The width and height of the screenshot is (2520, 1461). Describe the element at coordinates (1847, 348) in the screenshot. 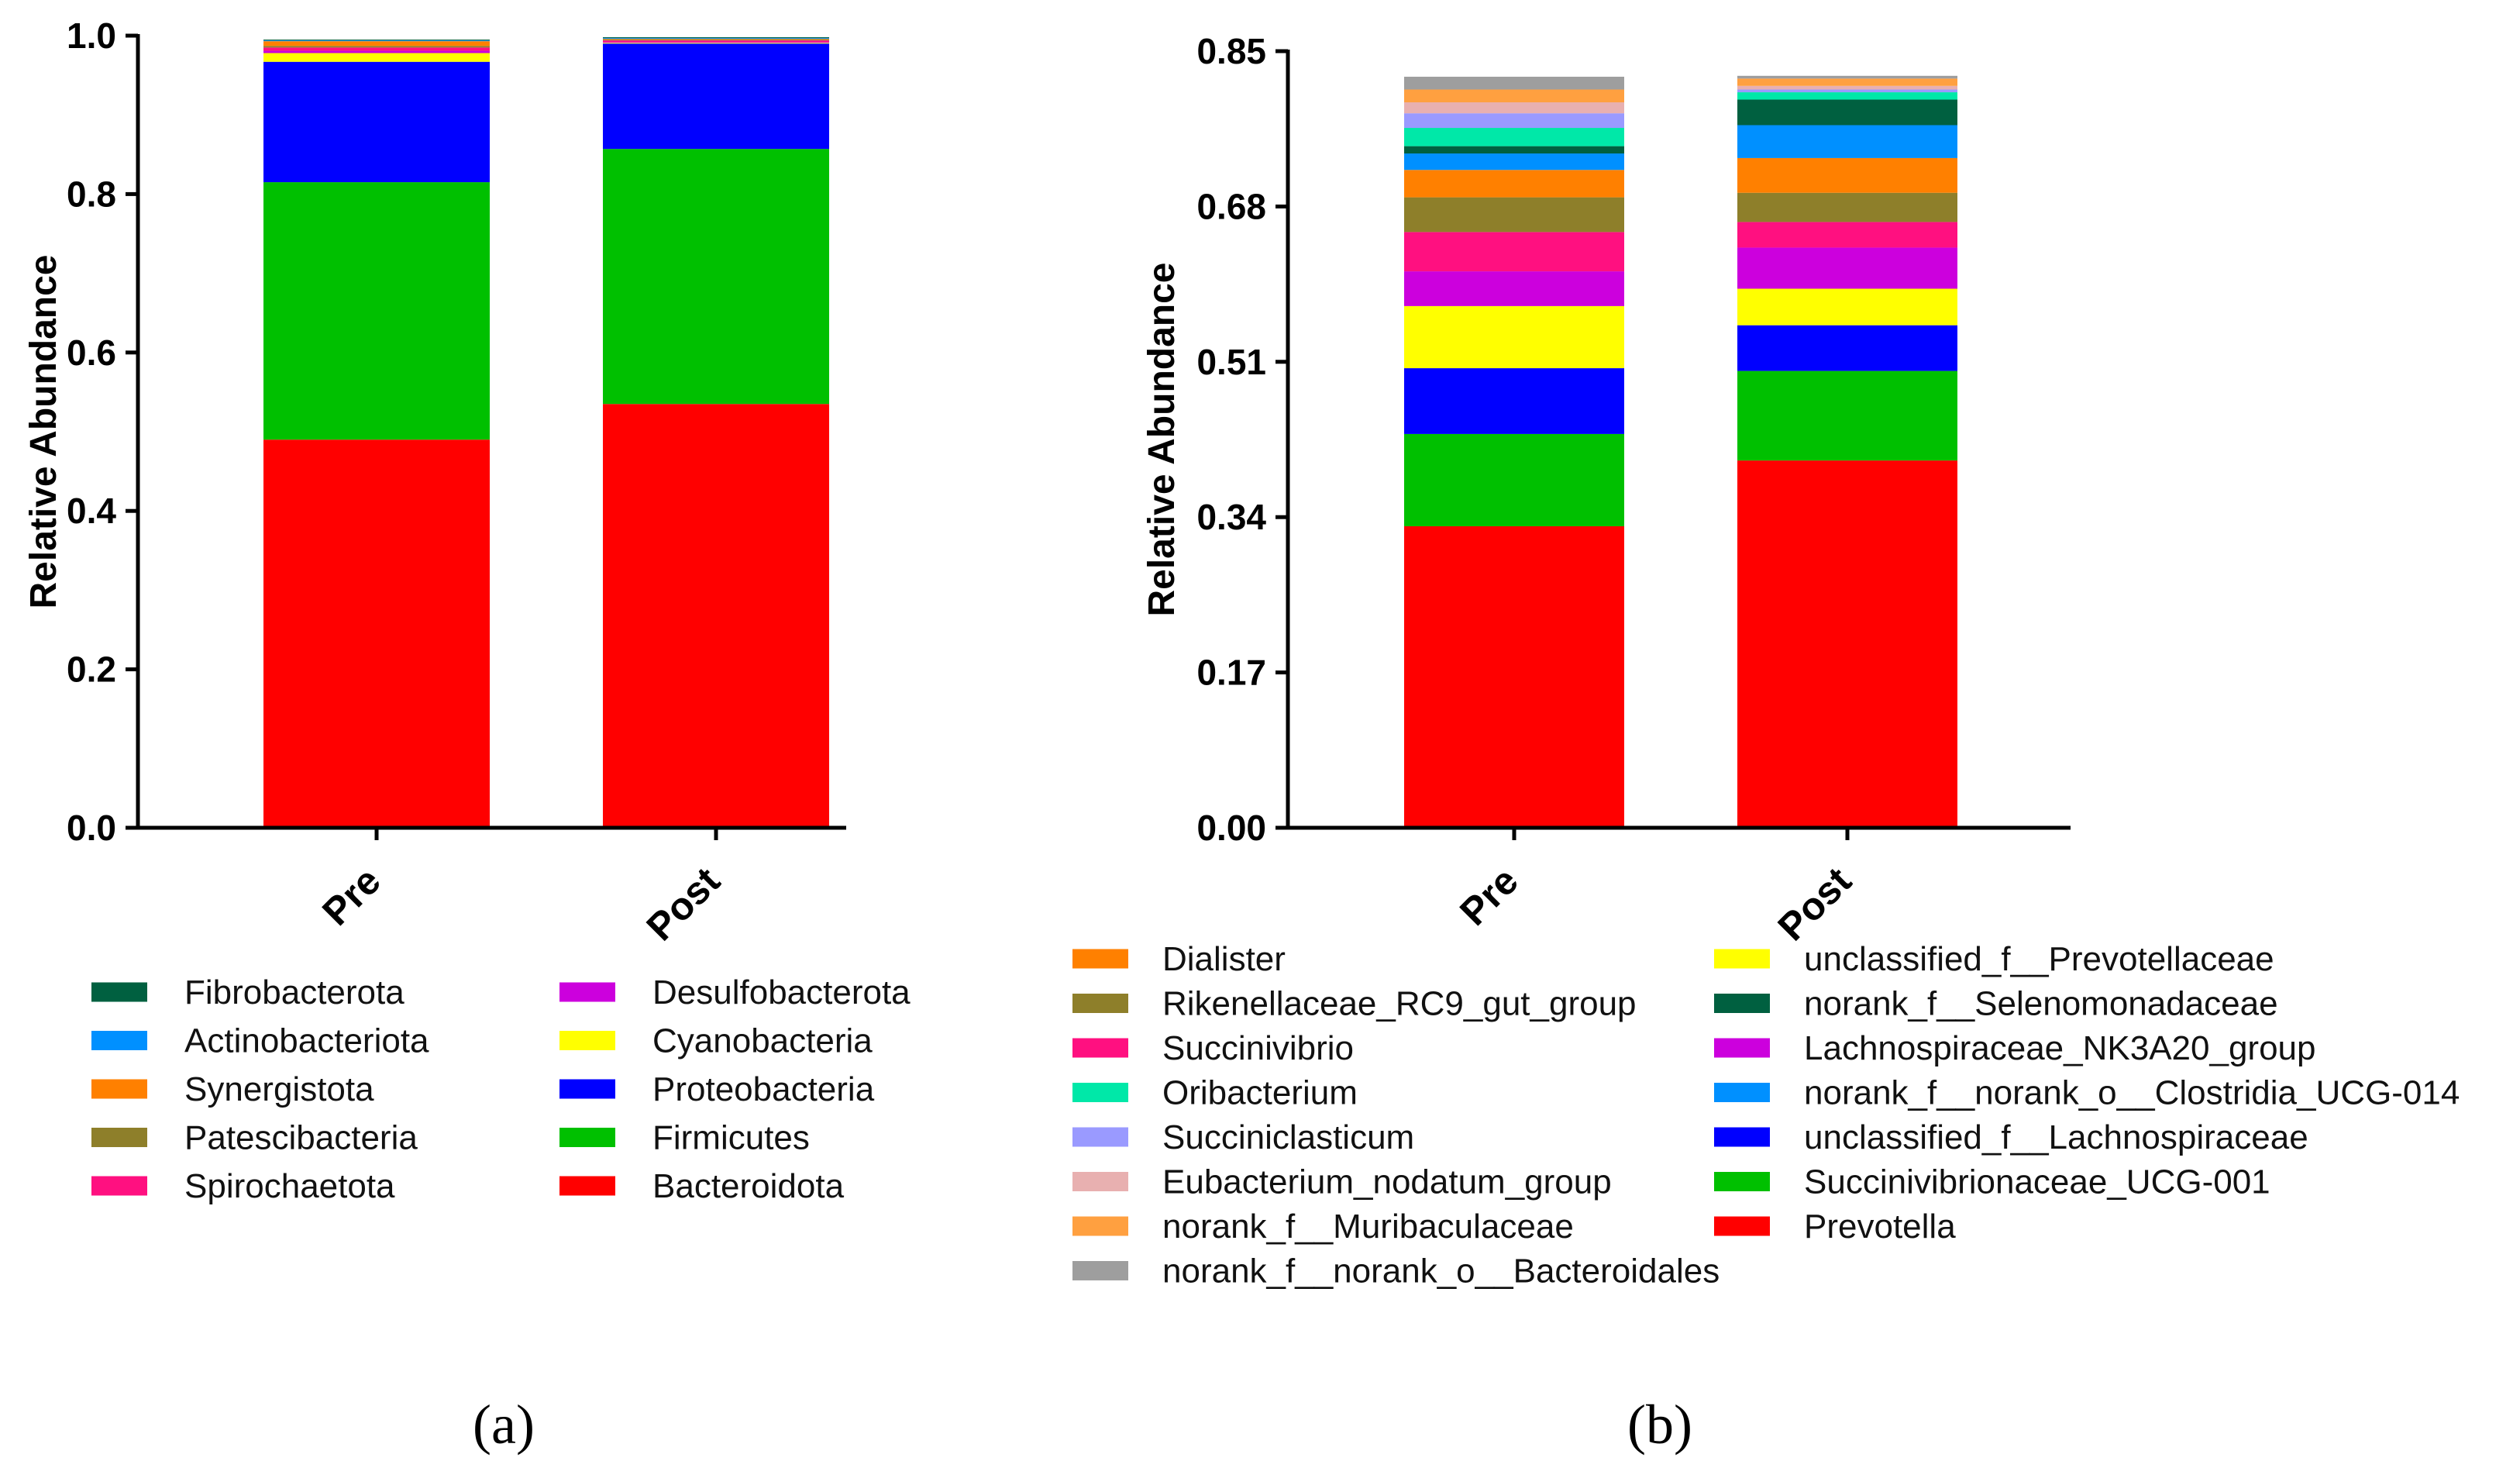

I see `bar-segment-post-unclassified-f-lachnospiraceae` at that location.